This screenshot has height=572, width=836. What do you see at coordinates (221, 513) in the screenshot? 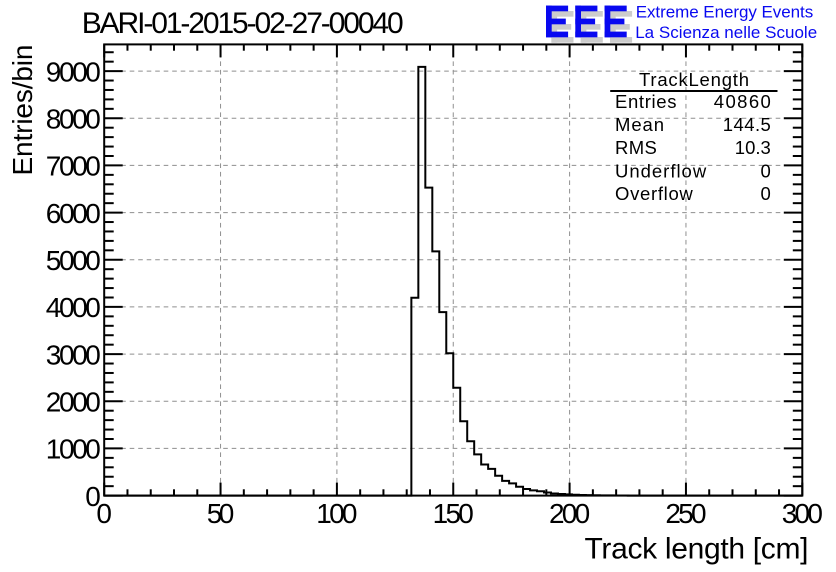
I see `svg-text: 50` at bounding box center [221, 513].